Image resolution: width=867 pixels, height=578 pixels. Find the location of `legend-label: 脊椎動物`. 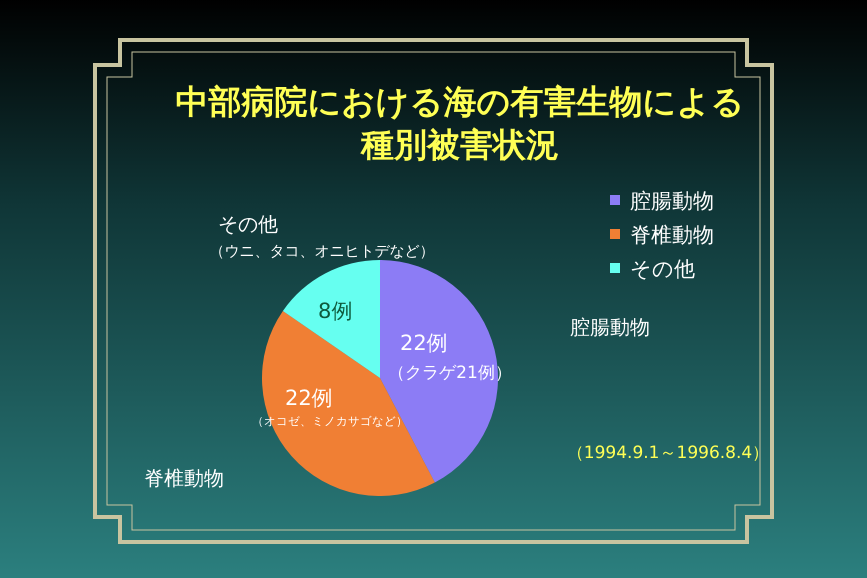

legend-label: 脊椎動物 is located at coordinates (672, 235).